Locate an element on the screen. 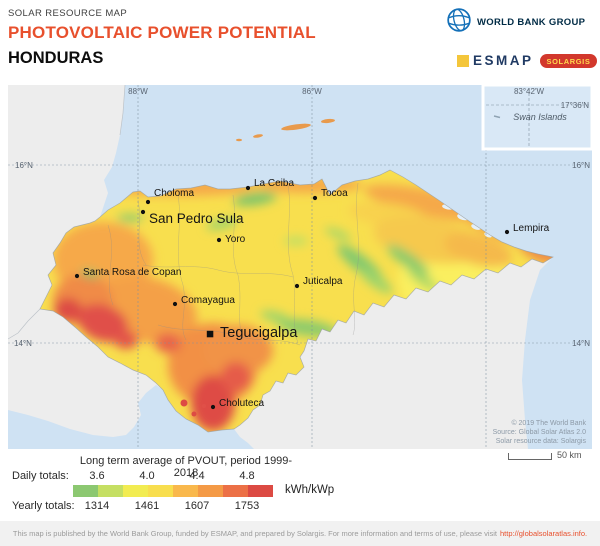 This screenshot has width=600, height=546. world-bank-logo: WORLD BANK GROUP is located at coordinates (516, 22).